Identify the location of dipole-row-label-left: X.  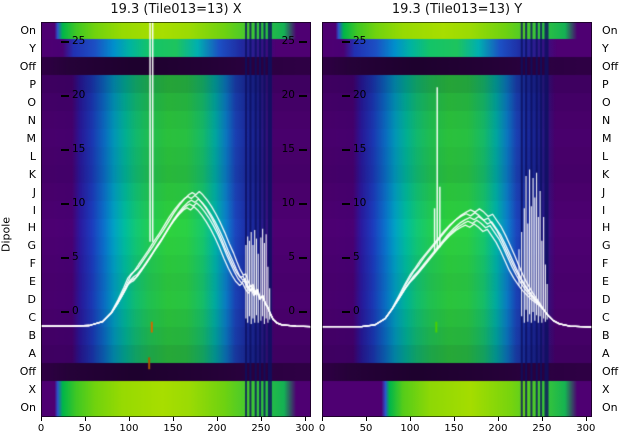
(32, 390).